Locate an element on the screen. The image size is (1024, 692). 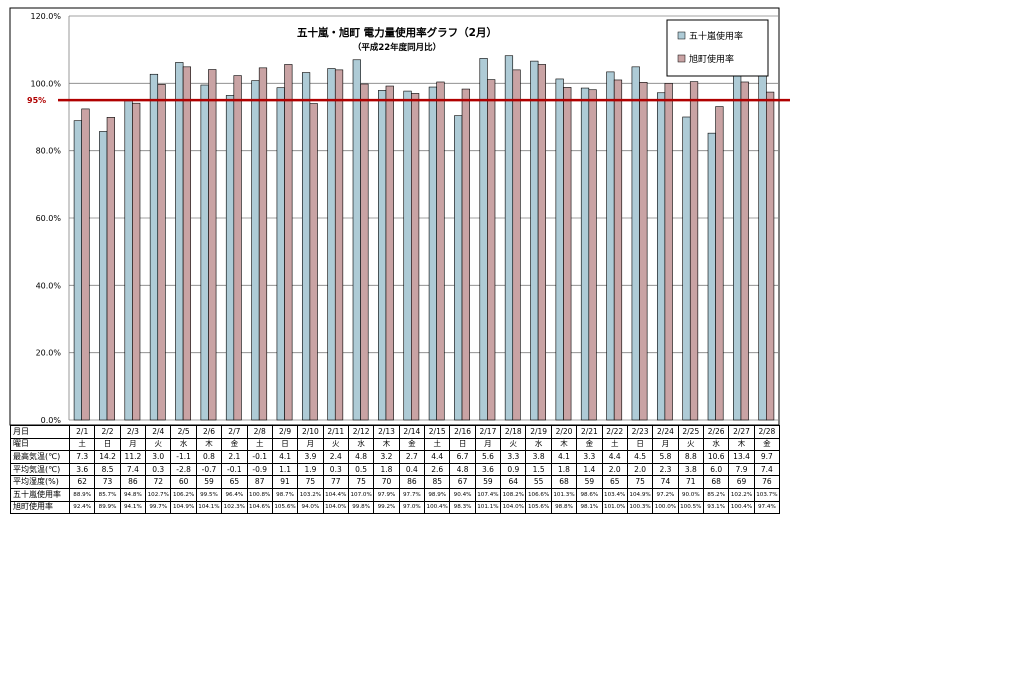
table-cell: 93.1% is located at coordinates (716, 507).